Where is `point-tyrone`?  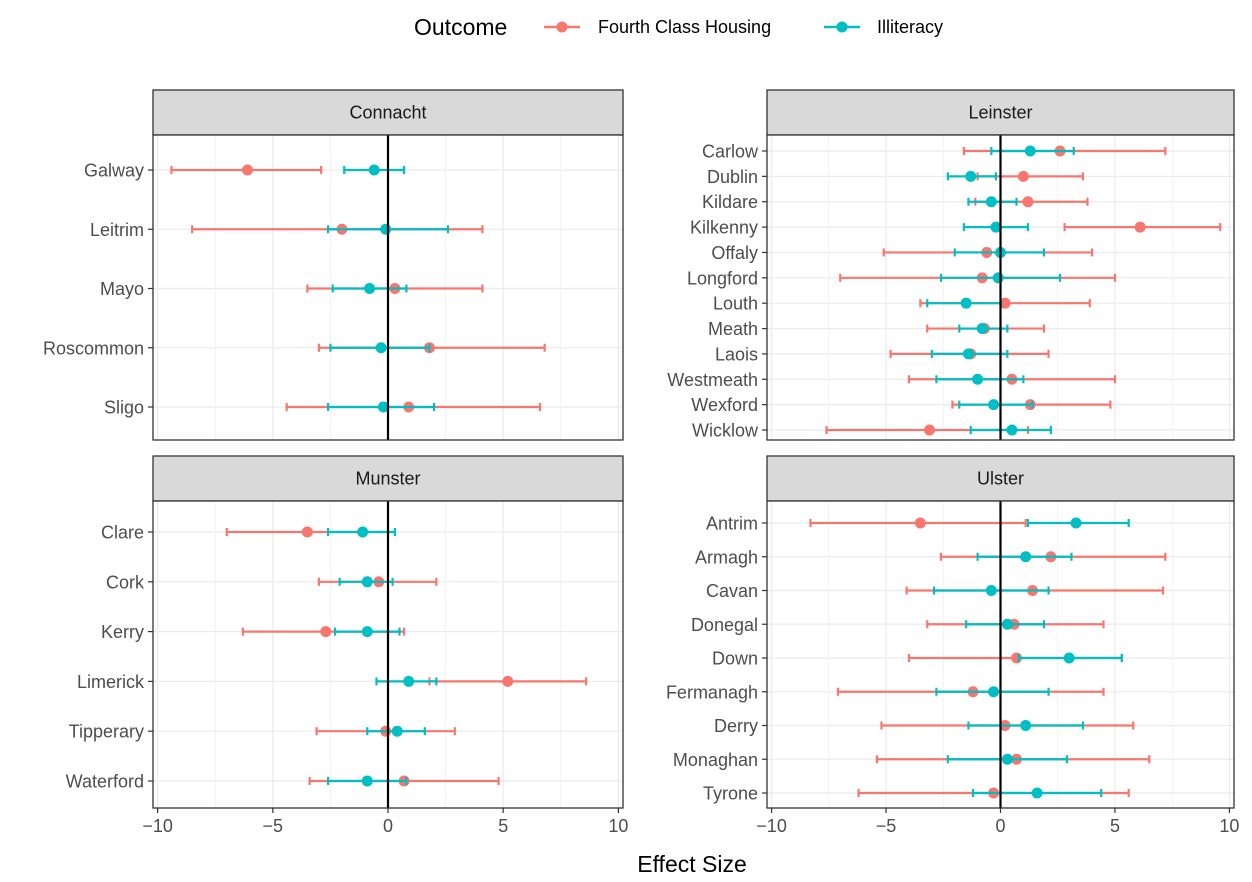 point-tyrone is located at coordinates (1037, 793).